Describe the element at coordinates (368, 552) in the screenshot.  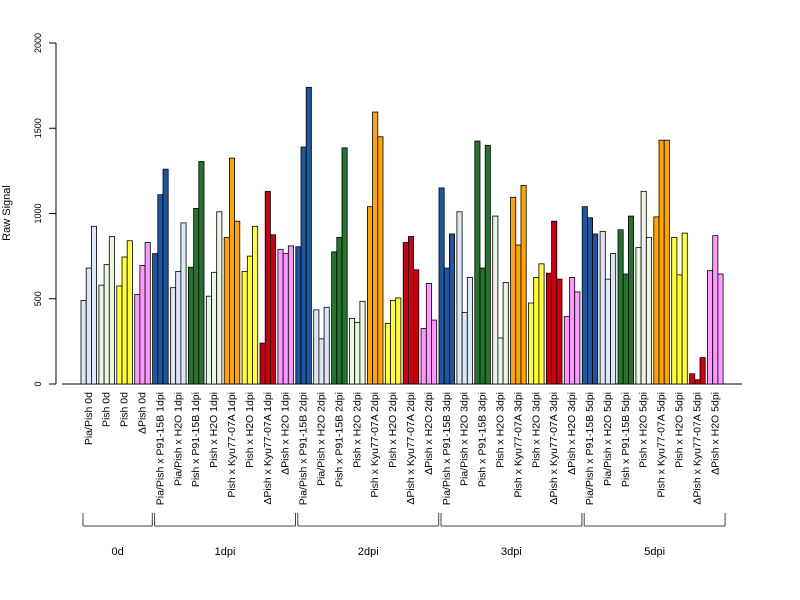
I see `group-label: 2dpi` at that location.